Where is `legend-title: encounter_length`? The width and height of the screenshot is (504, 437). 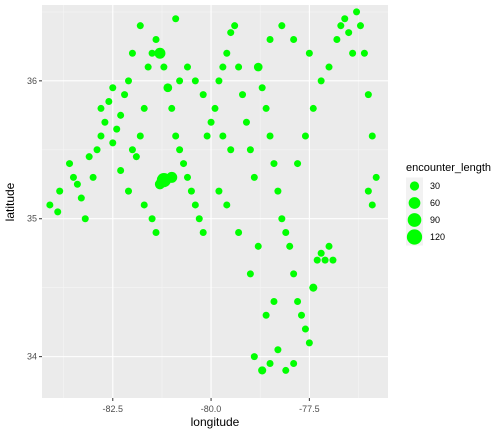
legend-title: encounter_length is located at coordinates (448, 168).